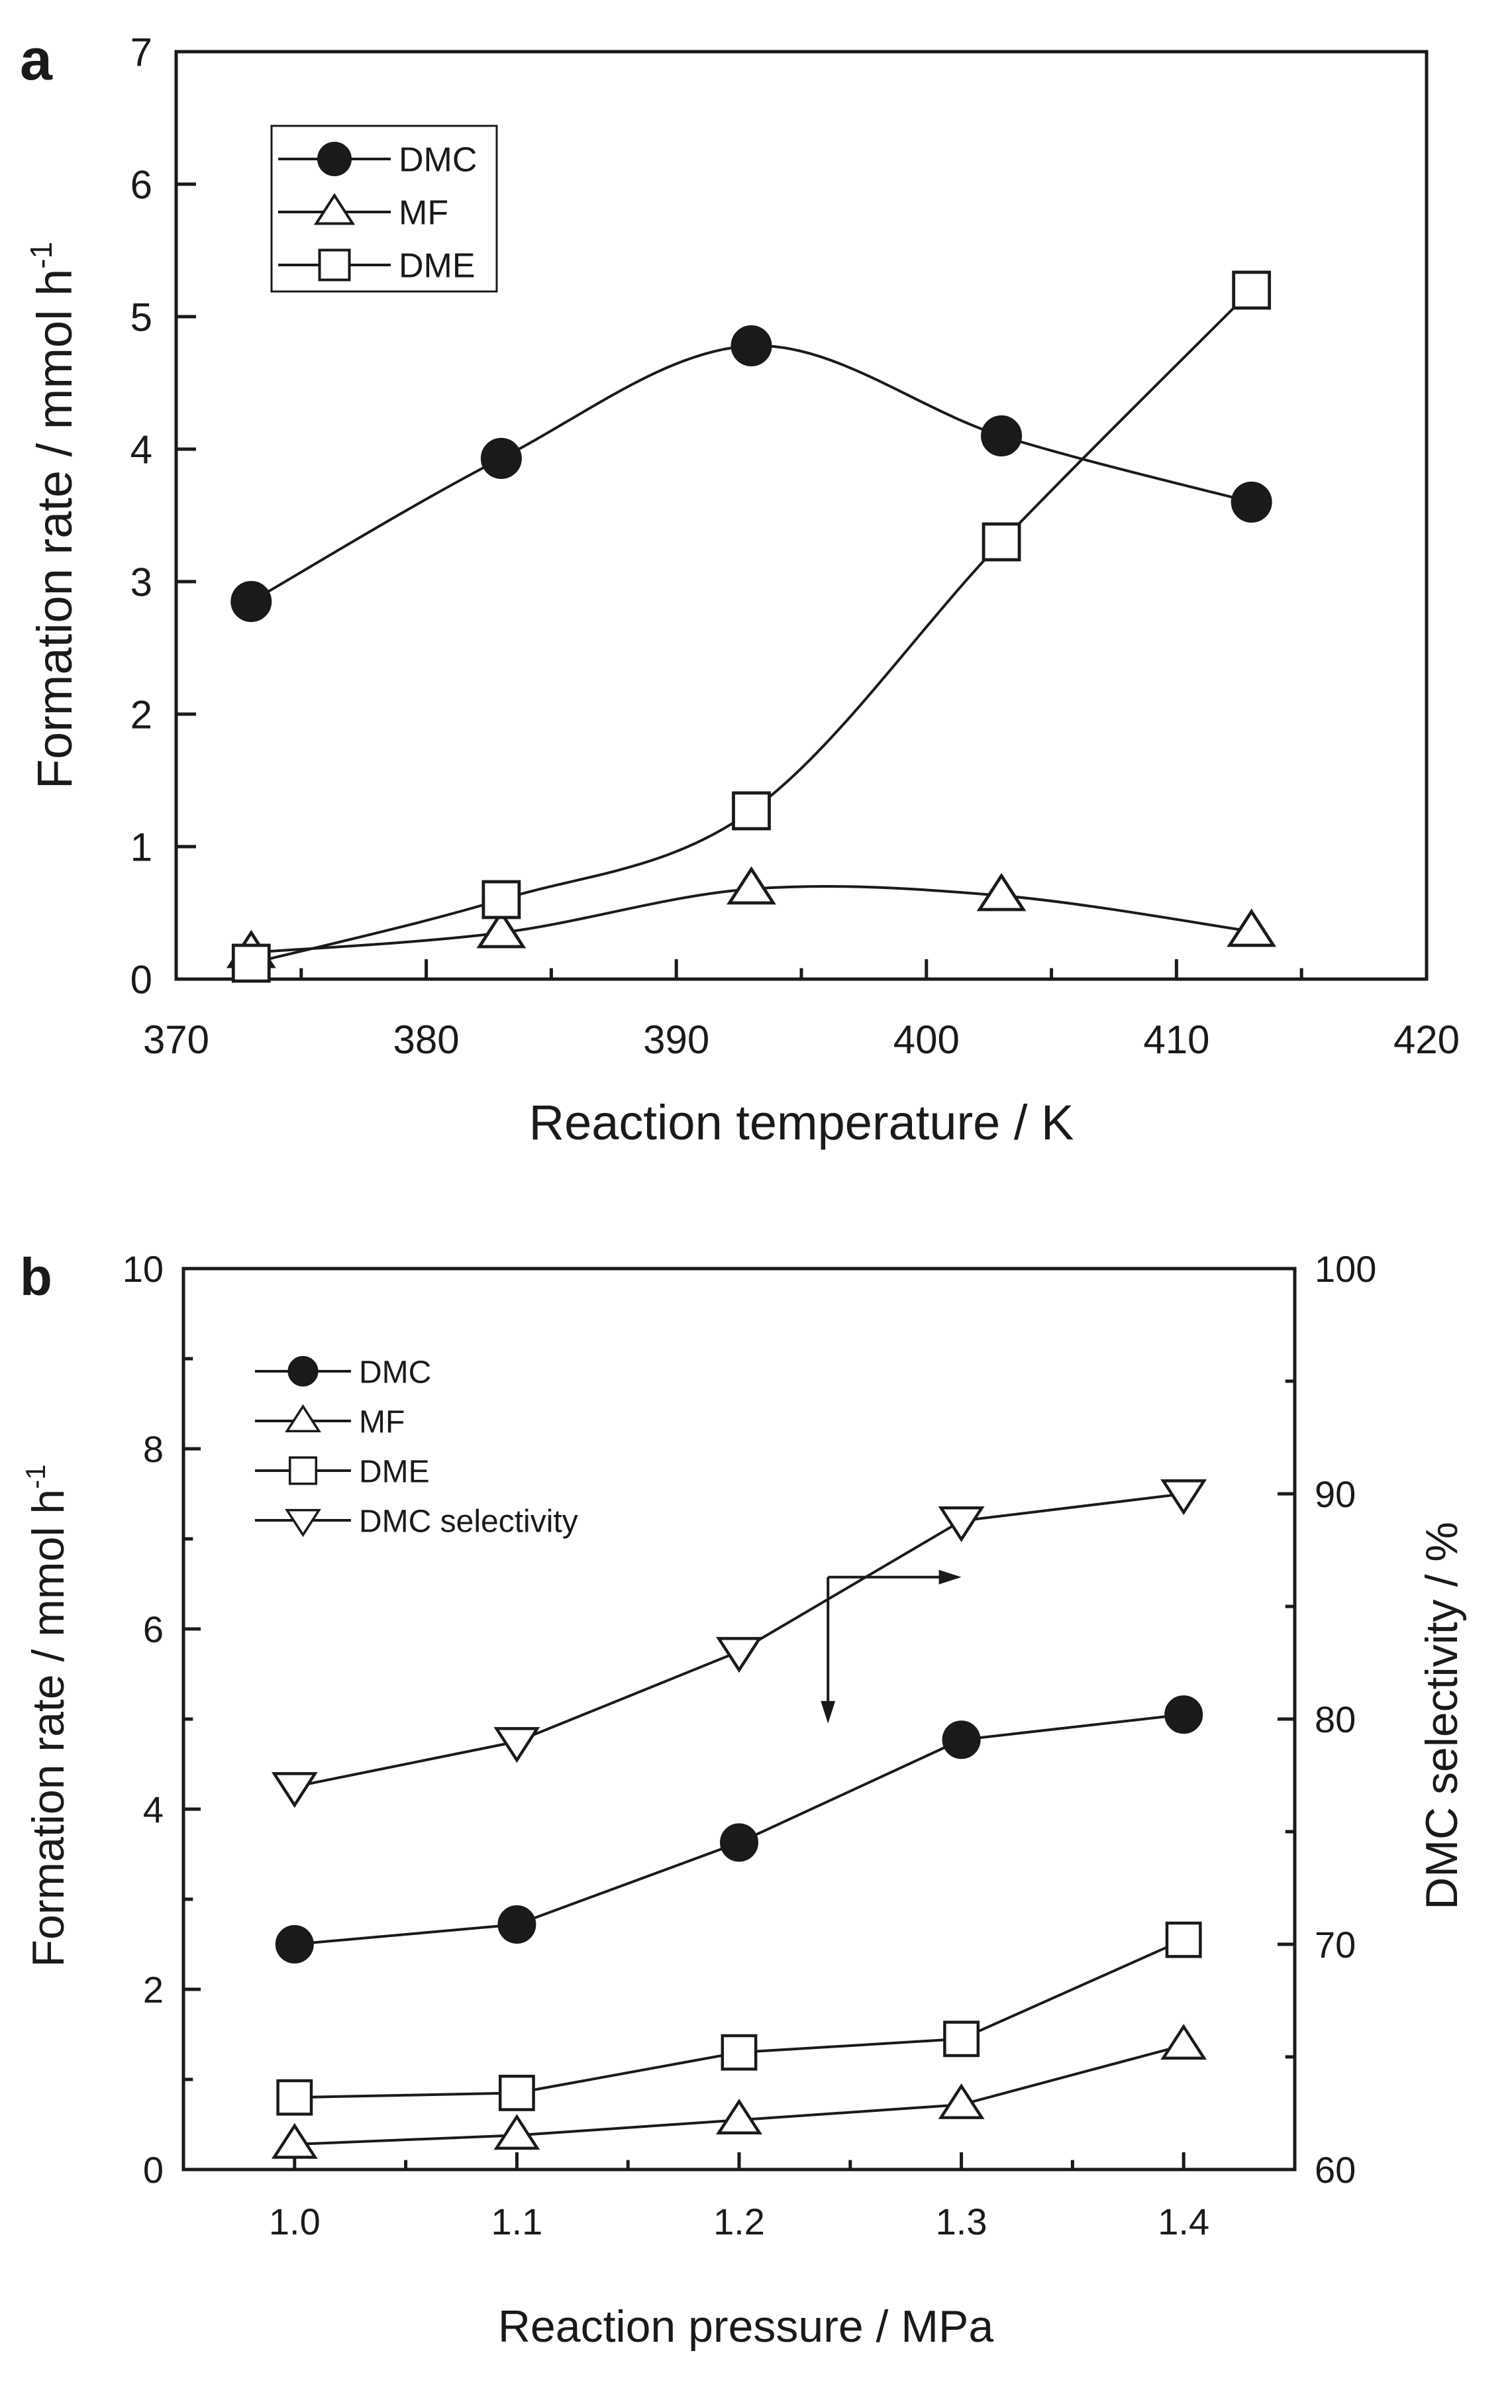 This screenshot has width=1512, height=2408. What do you see at coordinates (424, 213) in the screenshot?
I see `legend-label-a-mf: MF` at bounding box center [424, 213].